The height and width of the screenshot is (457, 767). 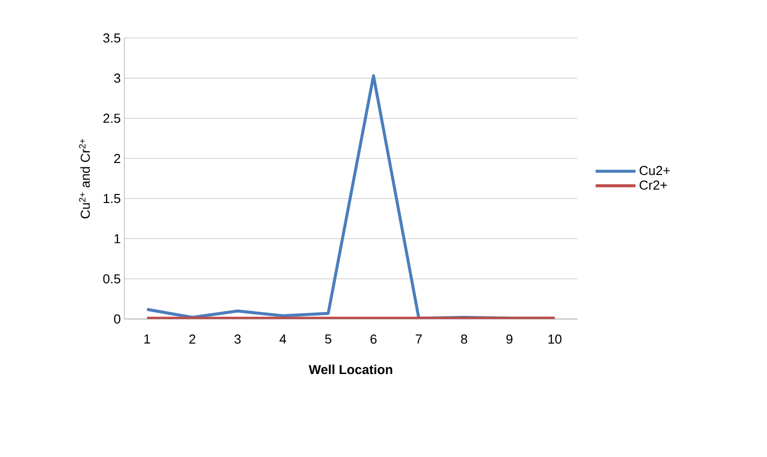 I want to click on x-axis-title: Well Location, so click(x=350, y=369).